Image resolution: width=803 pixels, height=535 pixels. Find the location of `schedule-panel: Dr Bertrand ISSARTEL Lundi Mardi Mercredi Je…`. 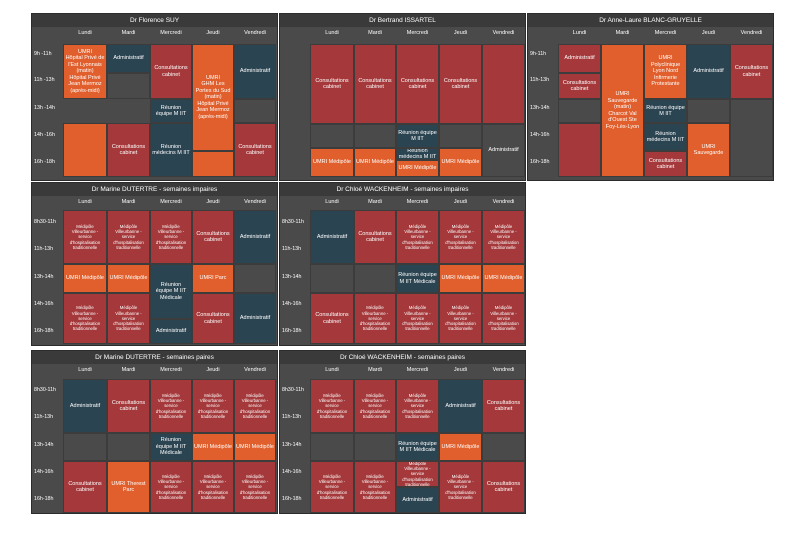

schedule-panel: Dr Bertrand ISSARTEL Lundi Mardi Mercredi Je… is located at coordinates (402, 97).